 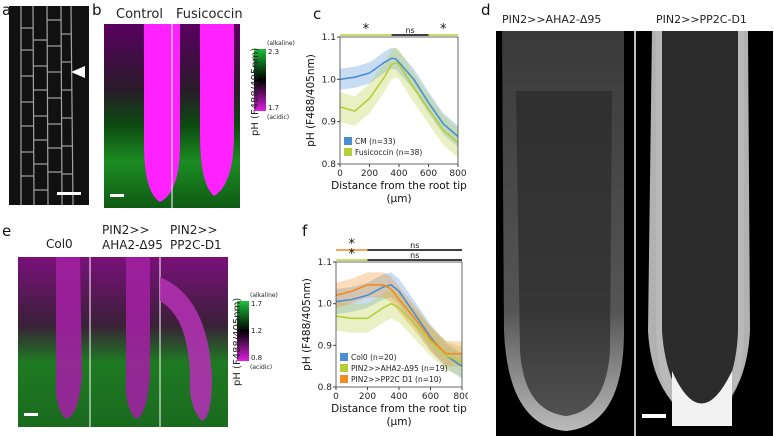 What do you see at coordinates (196, 237) in the screenshot?
I see `panel-e-header-pp2c: PIN2>> PP2C-D1` at bounding box center [196, 237].